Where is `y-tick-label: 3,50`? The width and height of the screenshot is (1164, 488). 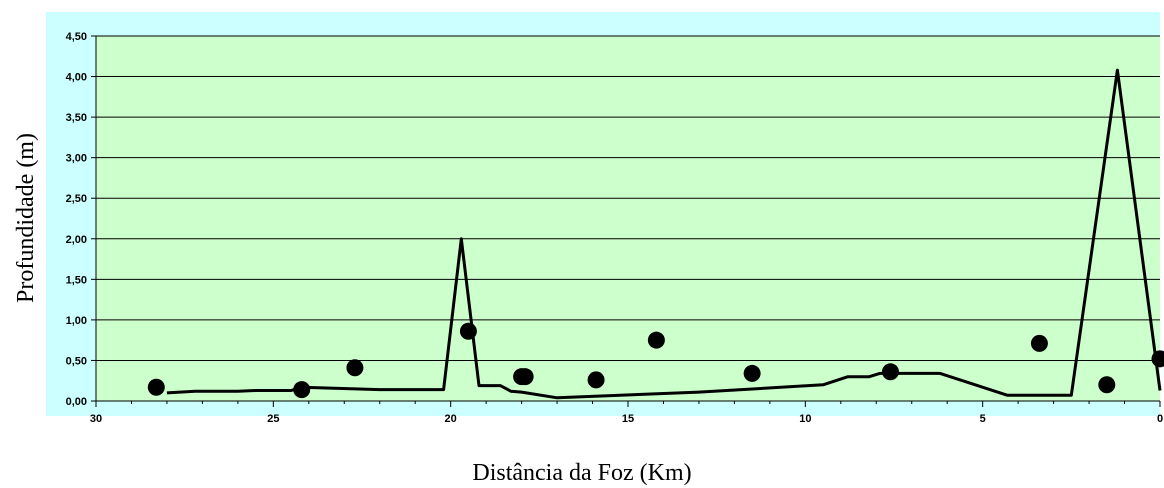 y-tick-label: 3,50 is located at coordinates (76, 118).